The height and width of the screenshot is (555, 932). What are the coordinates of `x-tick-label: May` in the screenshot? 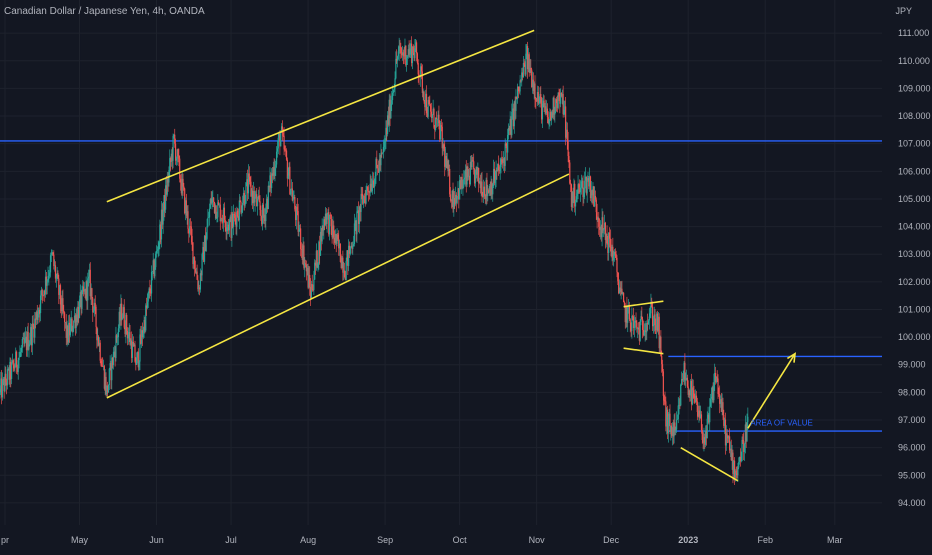 It's located at (80, 540).